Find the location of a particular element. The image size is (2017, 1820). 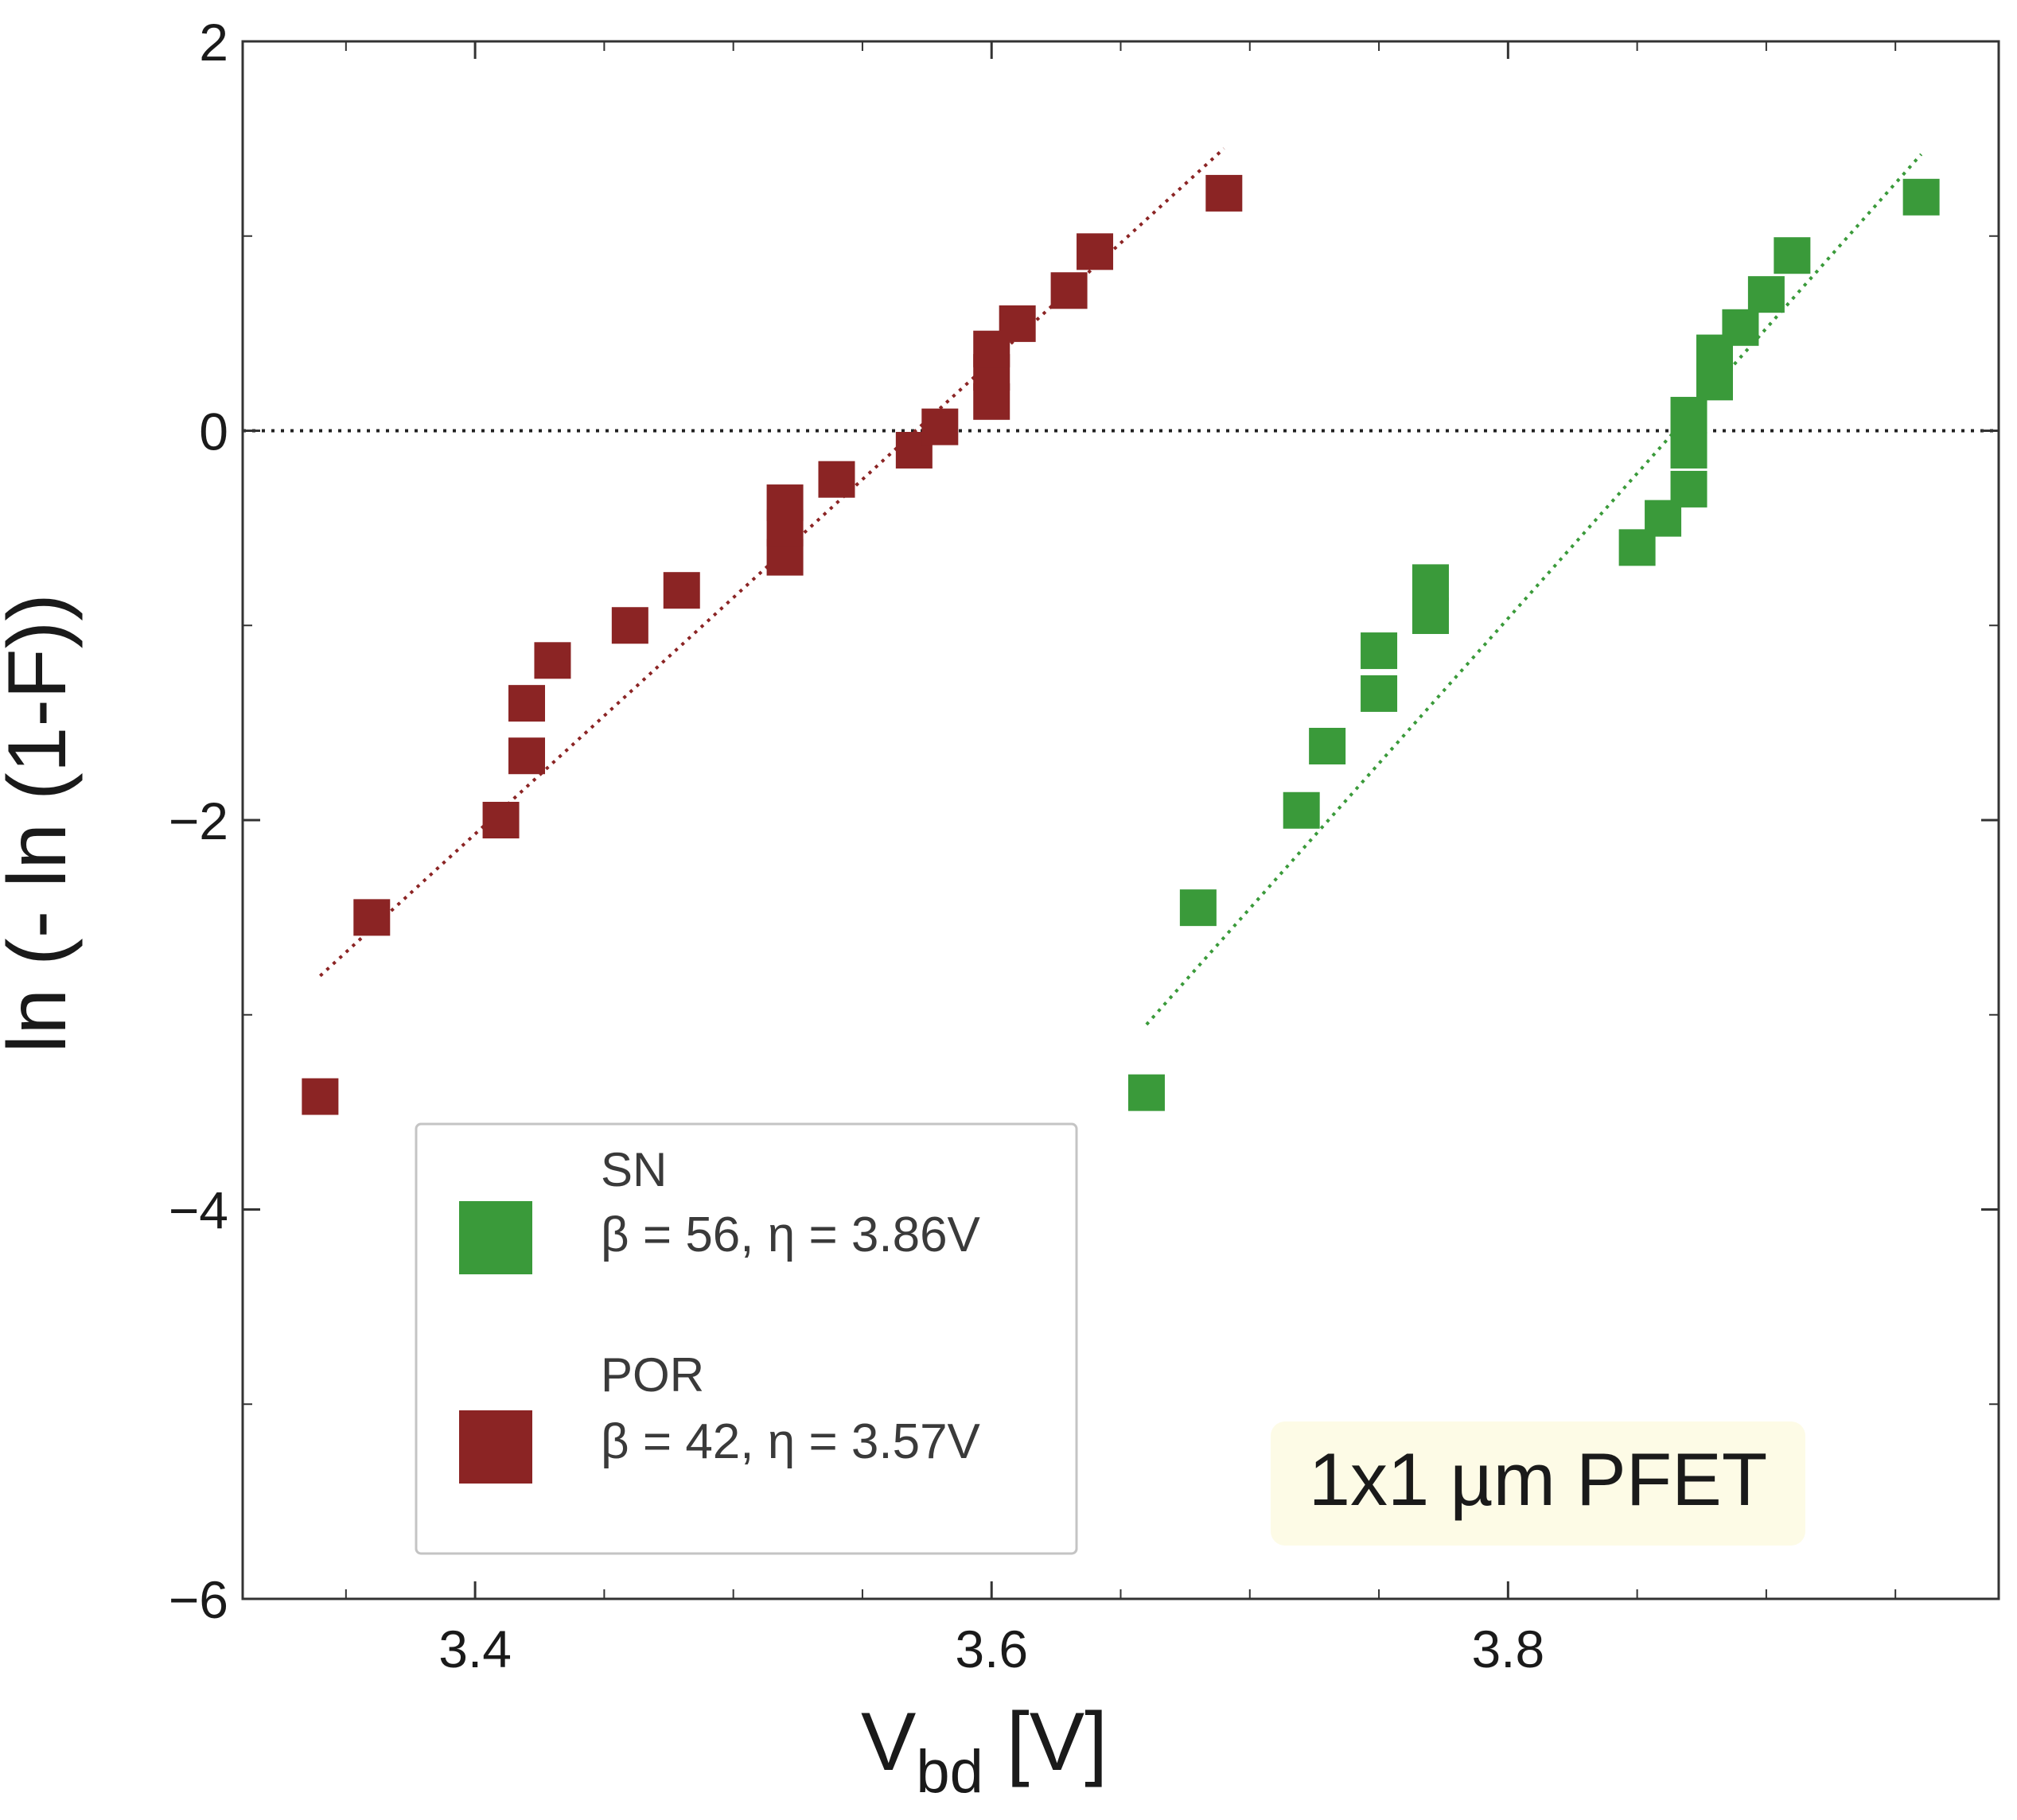

y-tick-label: −2 is located at coordinates (198, 820).